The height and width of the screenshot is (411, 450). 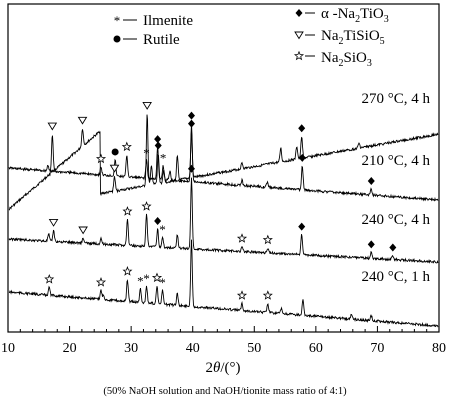 What do you see at coordinates (168, 21) in the screenshot?
I see `legend-label: Ilmenite` at bounding box center [168, 21].